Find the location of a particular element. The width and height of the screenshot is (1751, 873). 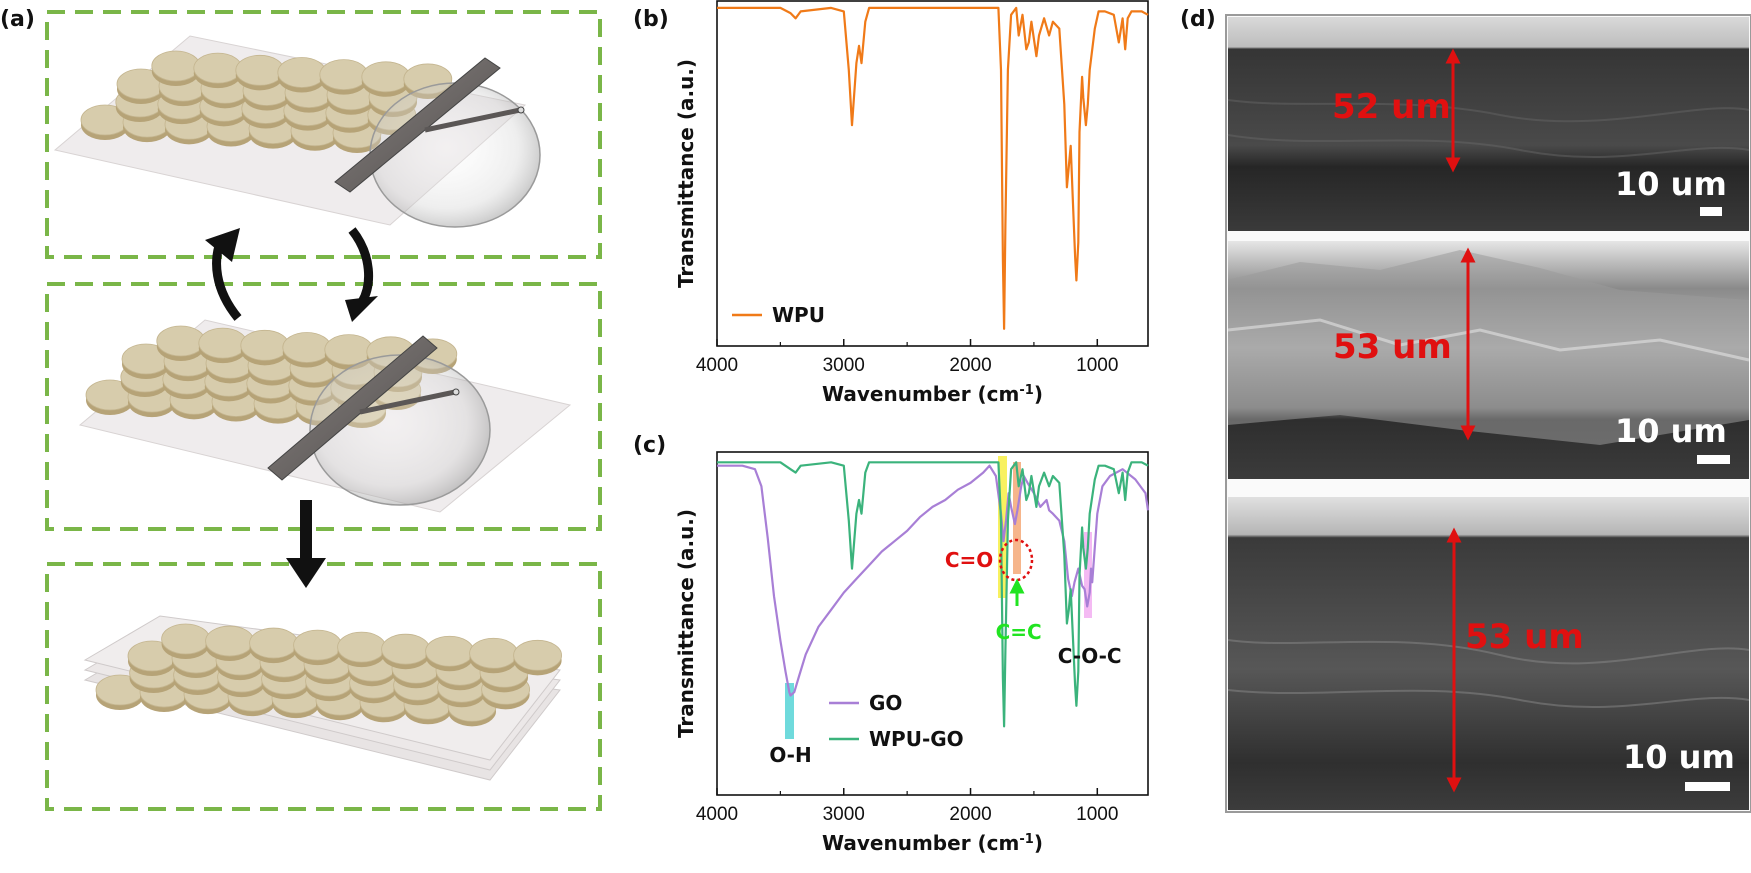

handle-tip is located at coordinates (521, 110).